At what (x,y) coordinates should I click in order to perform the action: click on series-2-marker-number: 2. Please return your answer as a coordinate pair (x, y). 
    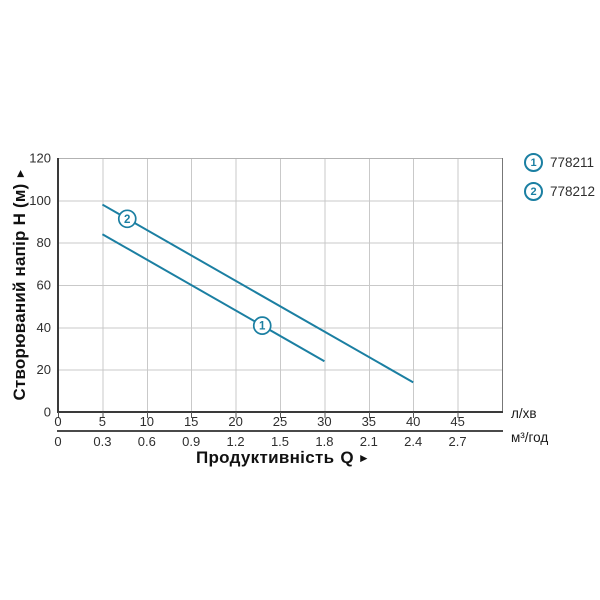
    Looking at the image, I should click on (127, 220).